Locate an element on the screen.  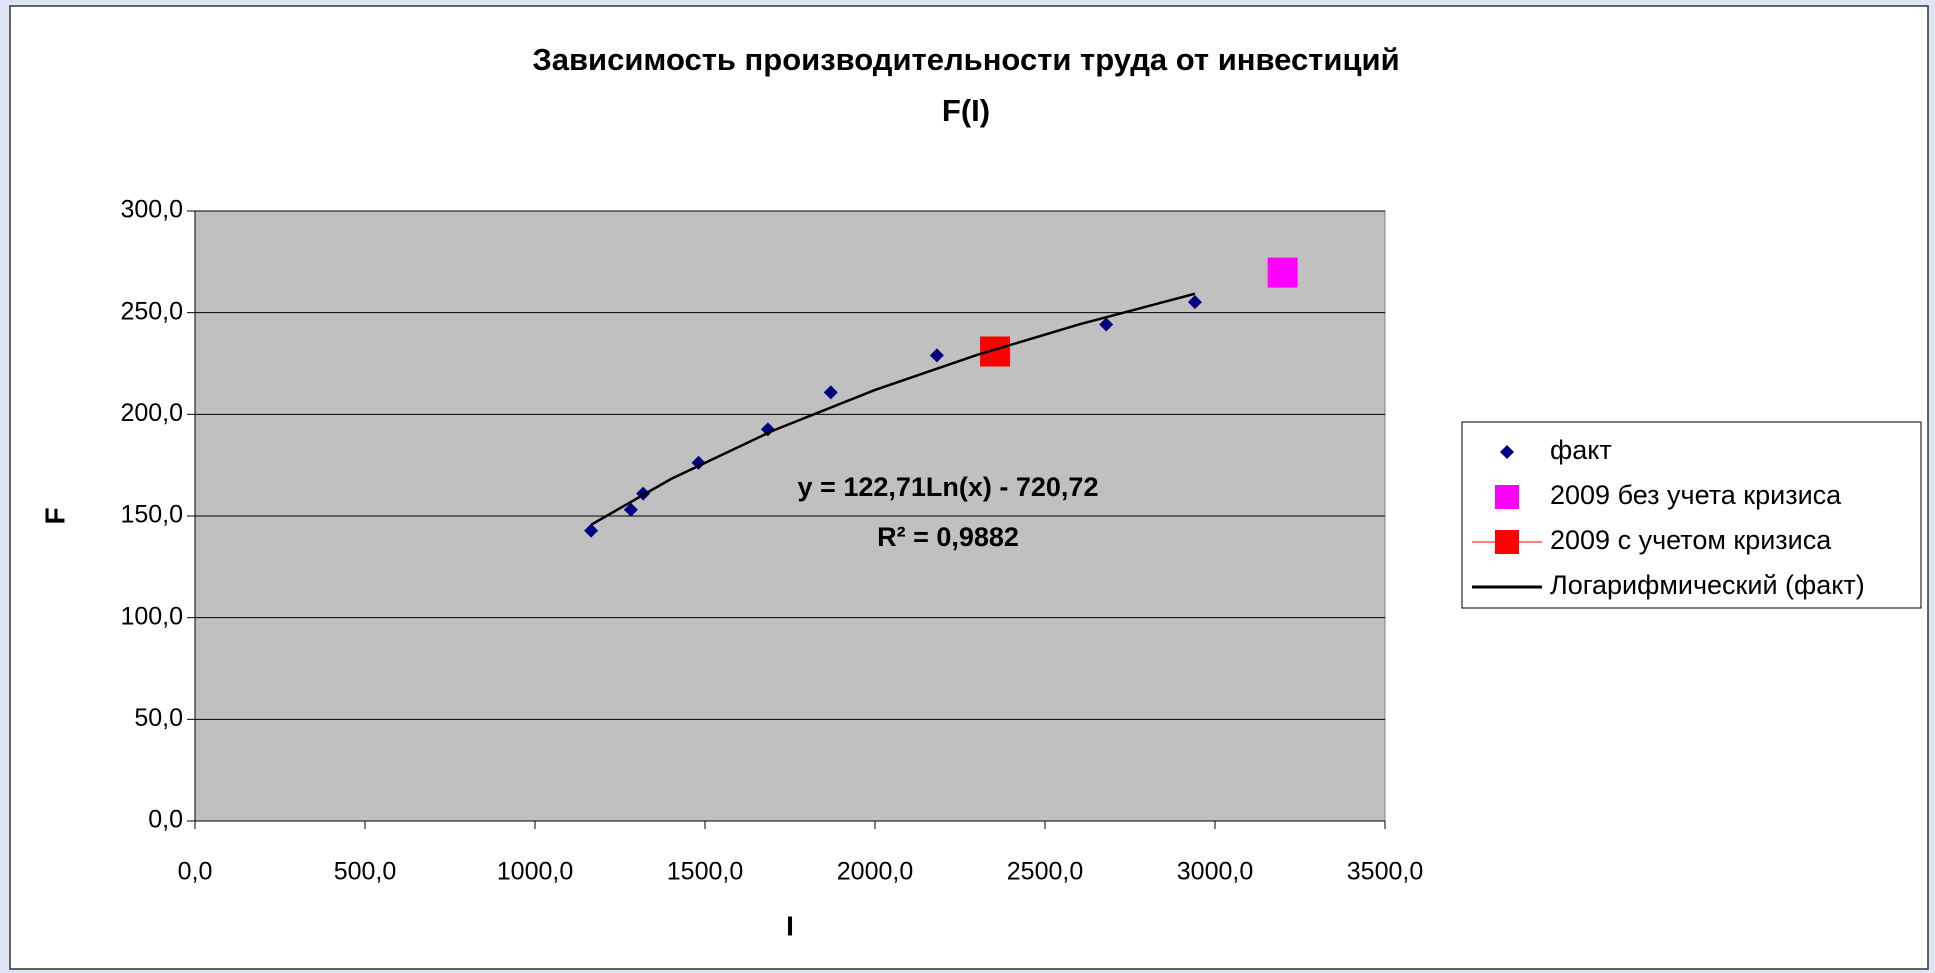
legend-label: 2009 с учетом кризиса is located at coordinates (1691, 540).